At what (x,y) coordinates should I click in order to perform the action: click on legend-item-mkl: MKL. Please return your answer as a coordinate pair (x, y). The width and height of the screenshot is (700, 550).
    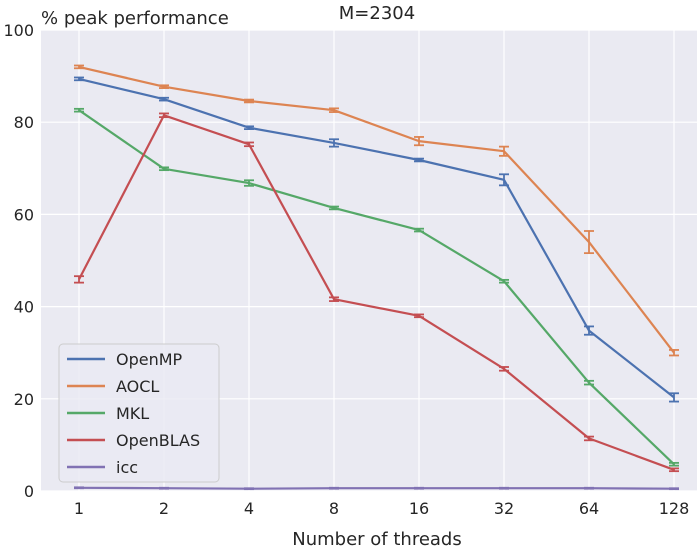
    Looking at the image, I should click on (108, 413).